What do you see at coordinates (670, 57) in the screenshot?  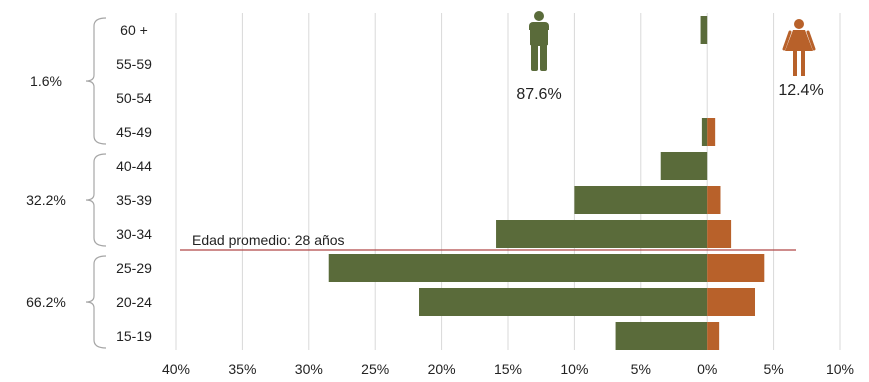 I see `gender-icons: 87.6% 12.4%` at bounding box center [670, 57].